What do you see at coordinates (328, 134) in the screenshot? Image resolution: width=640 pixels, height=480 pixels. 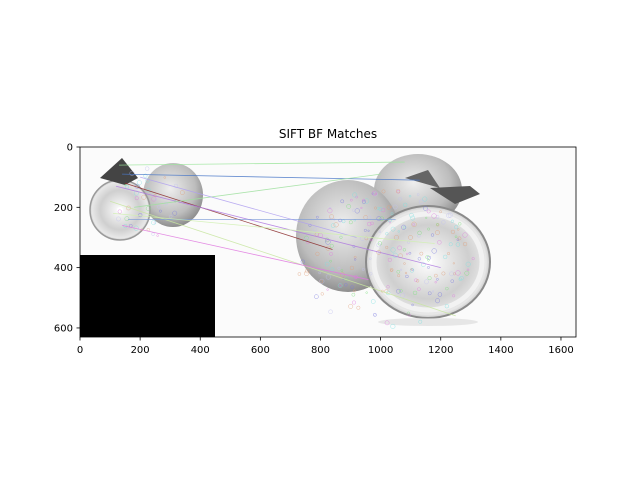 I see `chart-title: SIFT BF Matches` at bounding box center [328, 134].